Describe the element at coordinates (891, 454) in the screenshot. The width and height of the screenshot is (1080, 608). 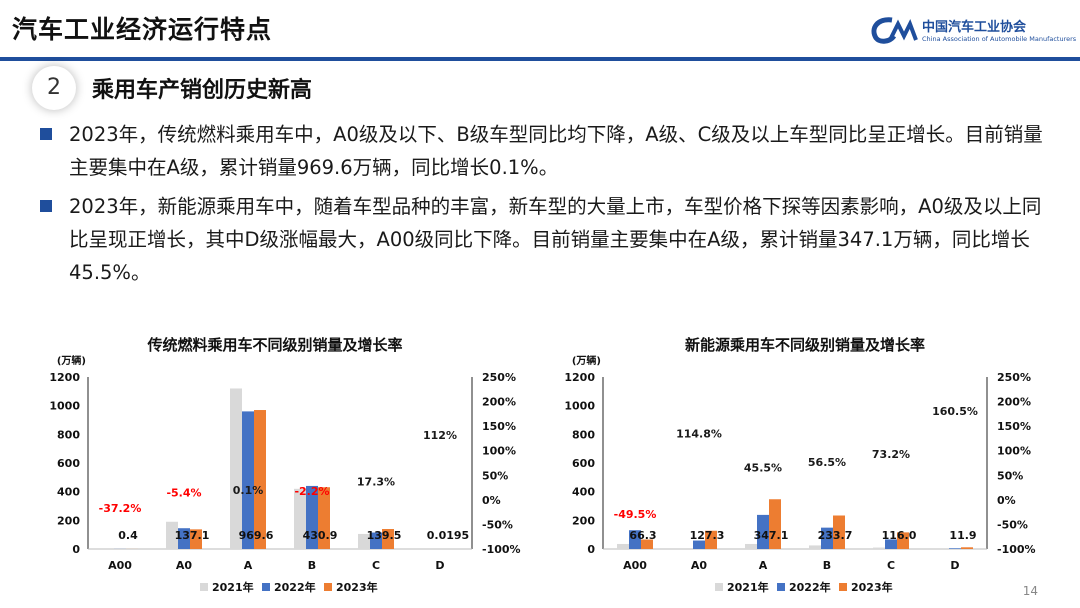
I see `growth-rate-label: 73.2%` at that location.